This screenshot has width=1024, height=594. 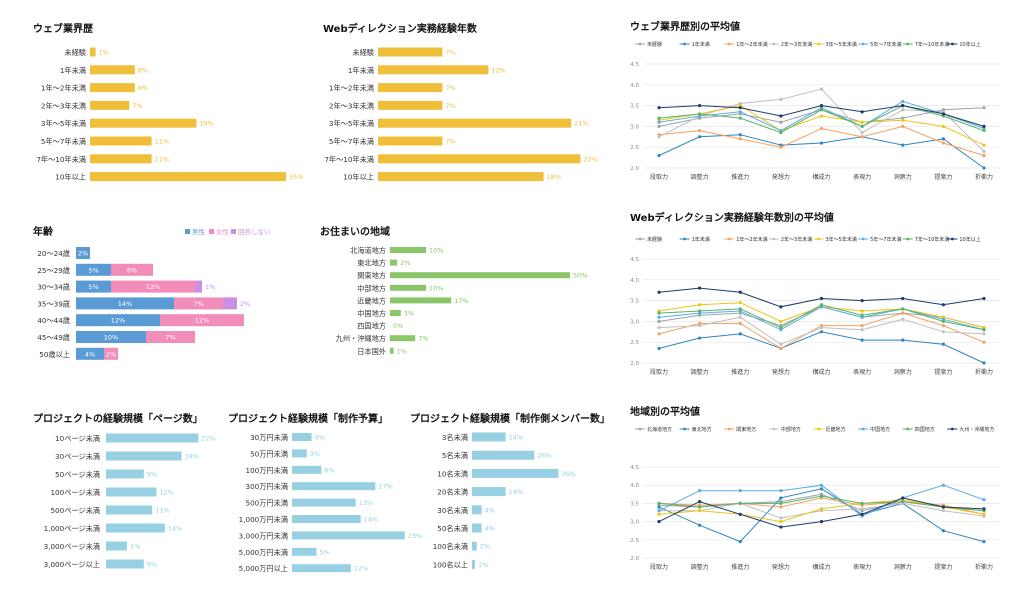 What do you see at coordinates (77, 438) in the screenshot?
I see `tick-label: 10ページ未満` at bounding box center [77, 438].